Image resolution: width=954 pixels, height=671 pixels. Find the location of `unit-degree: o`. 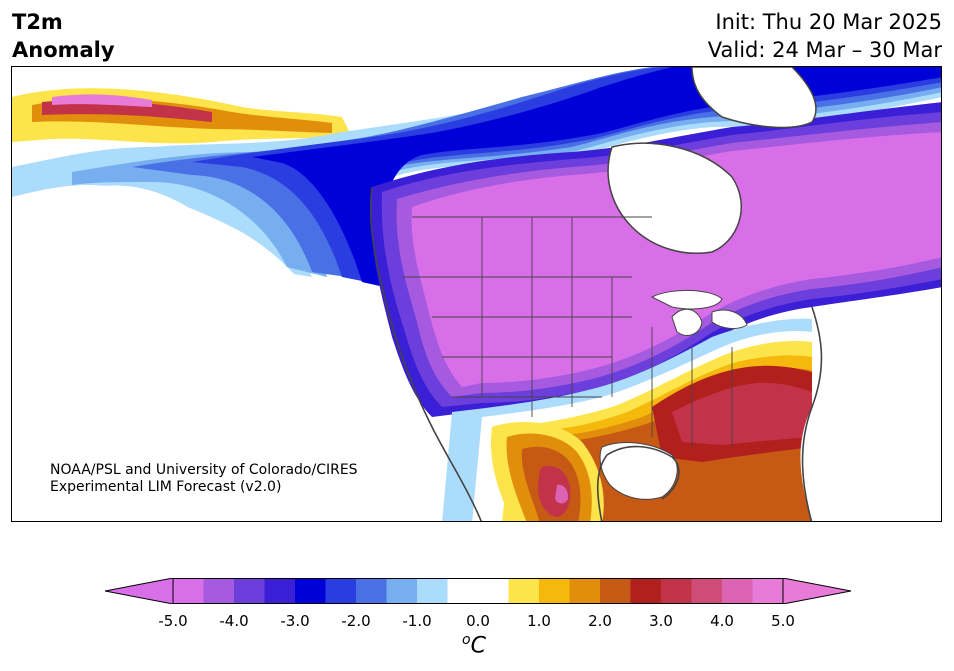

unit-degree: o is located at coordinates (466, 640).